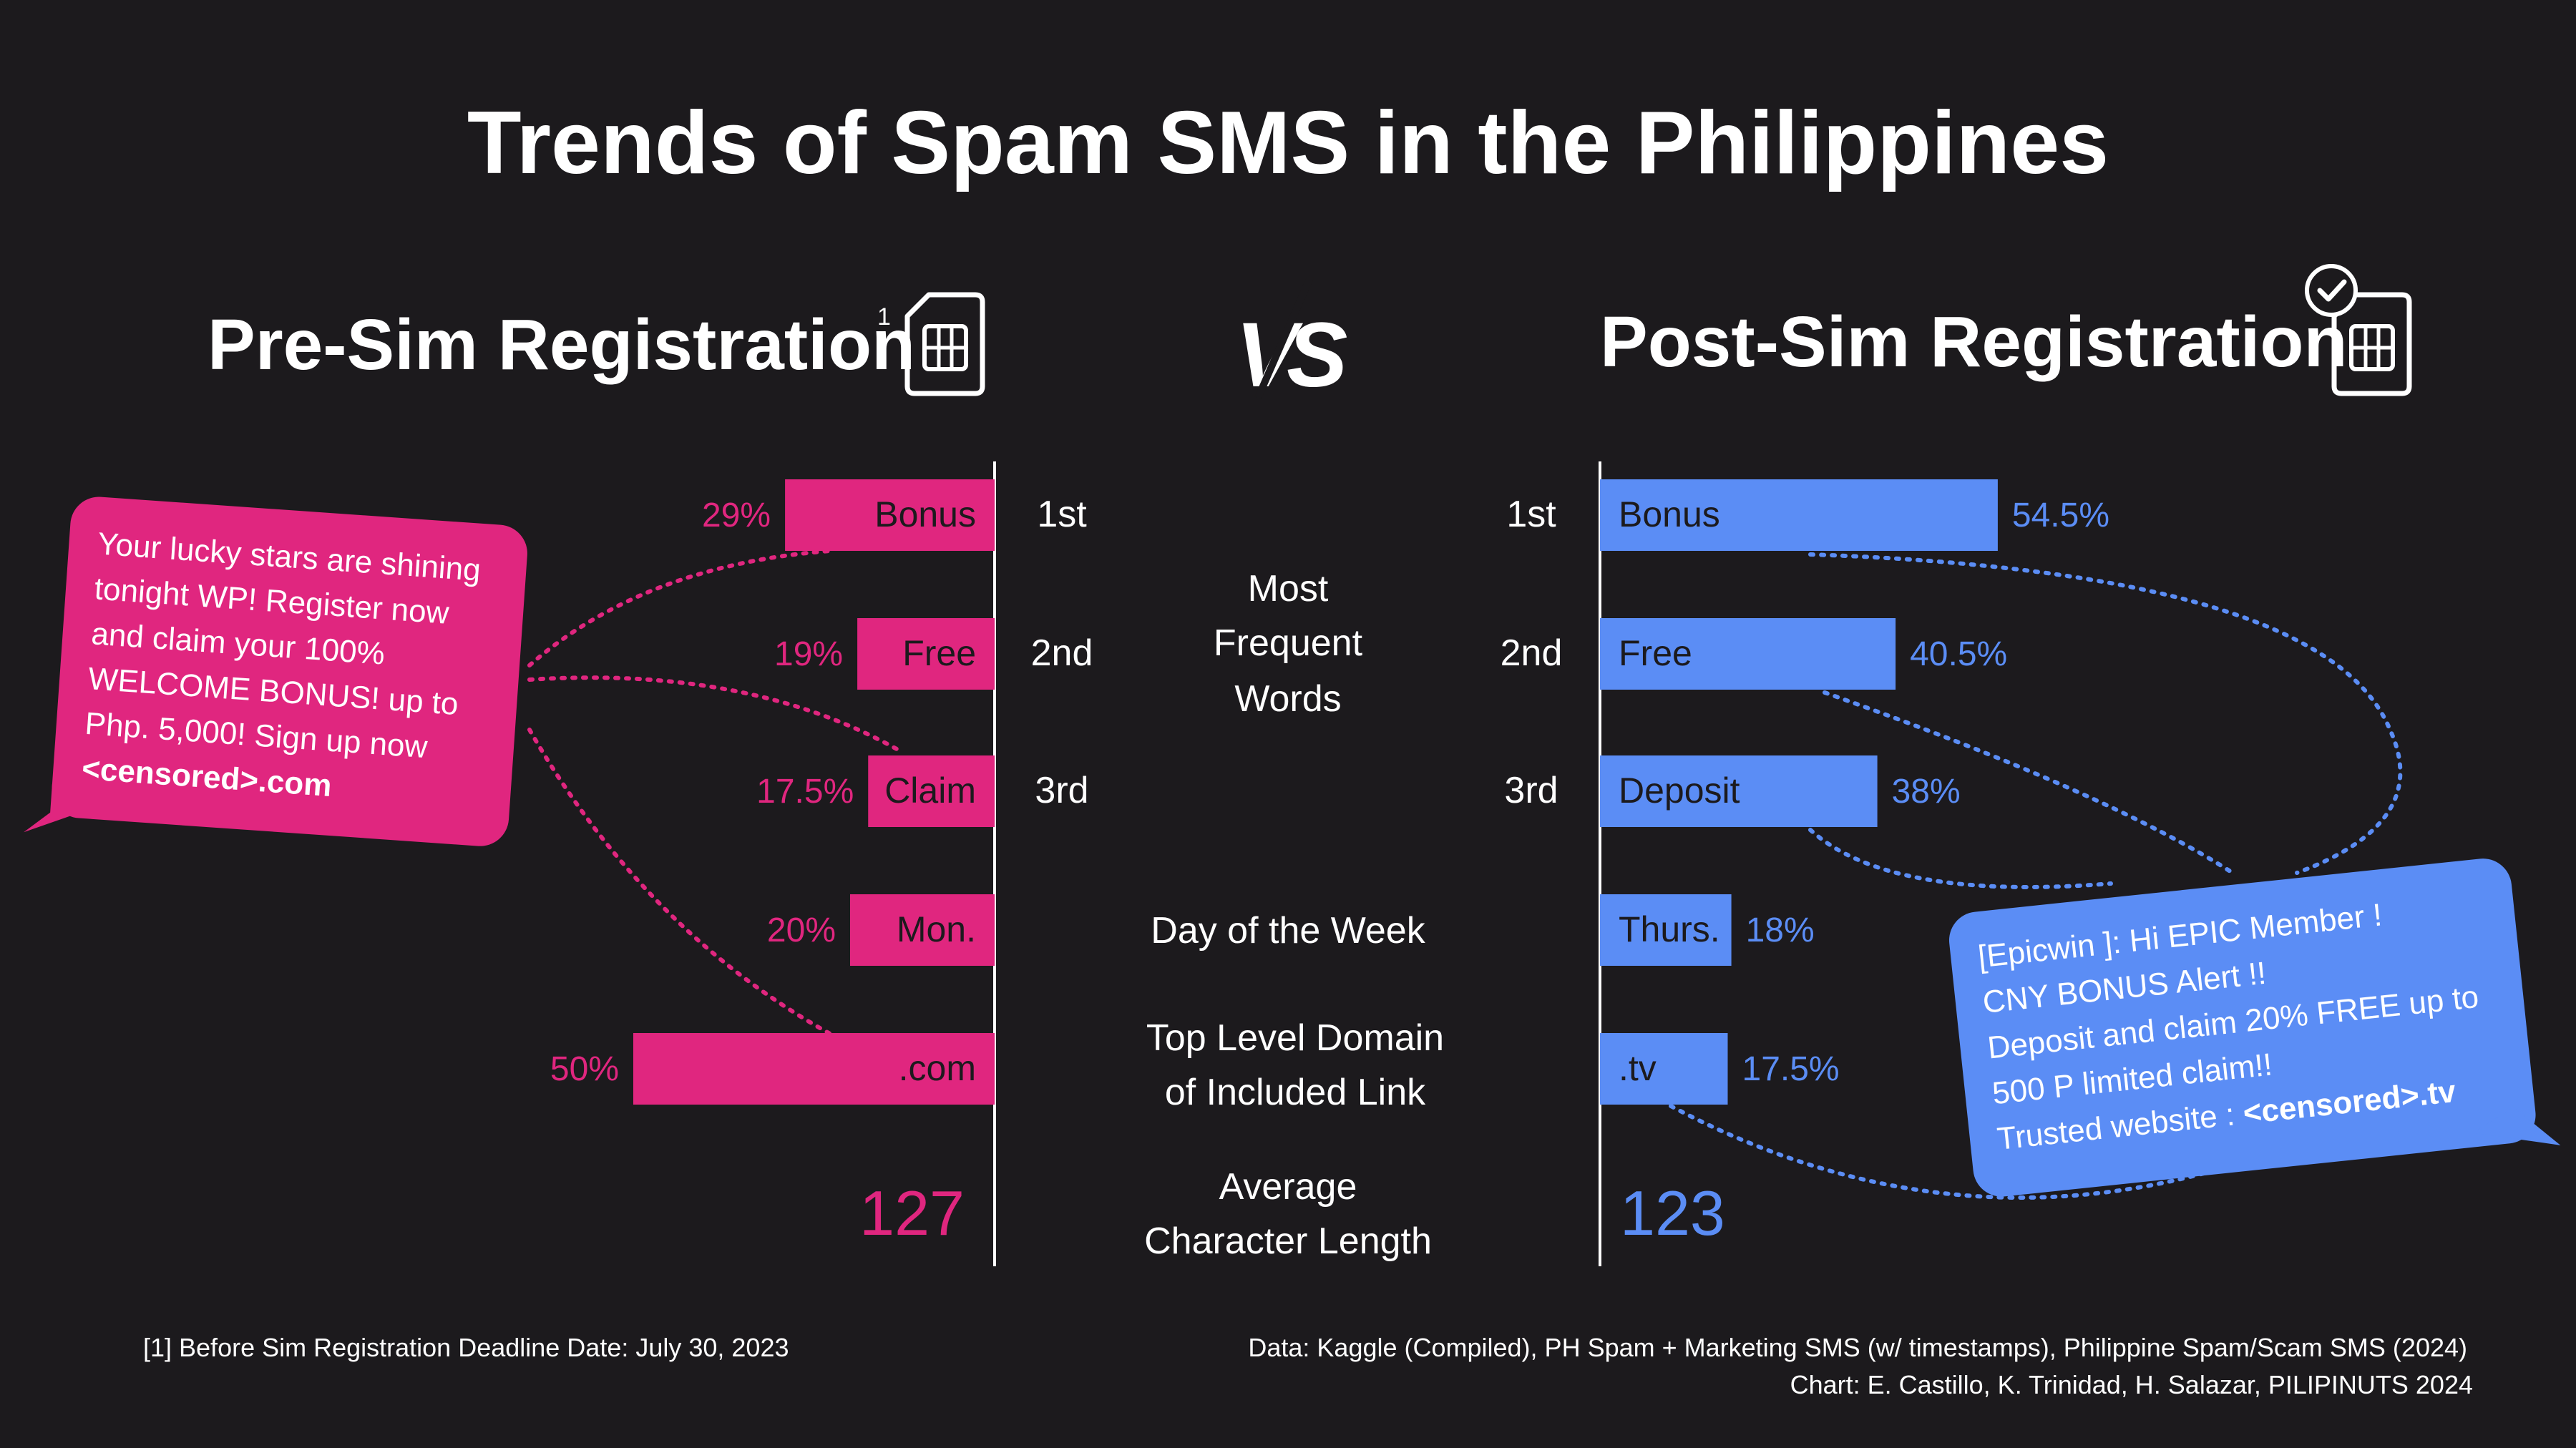  I want to click on post-bar-word-tld: .tv, so click(1638, 1068).